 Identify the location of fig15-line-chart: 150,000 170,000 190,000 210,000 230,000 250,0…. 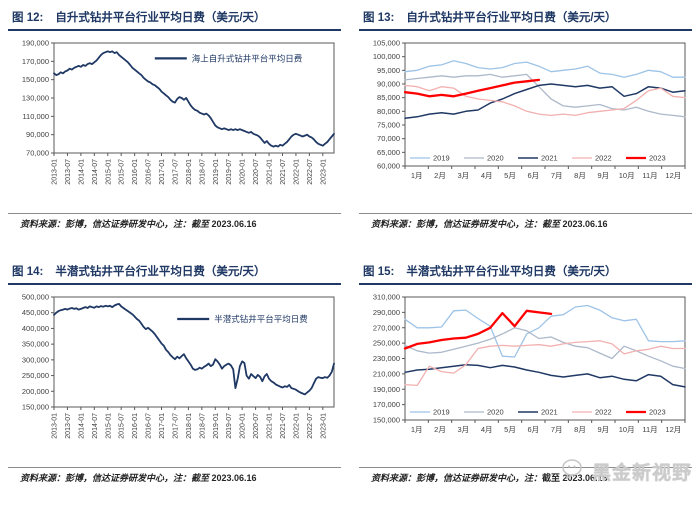
(529, 363).